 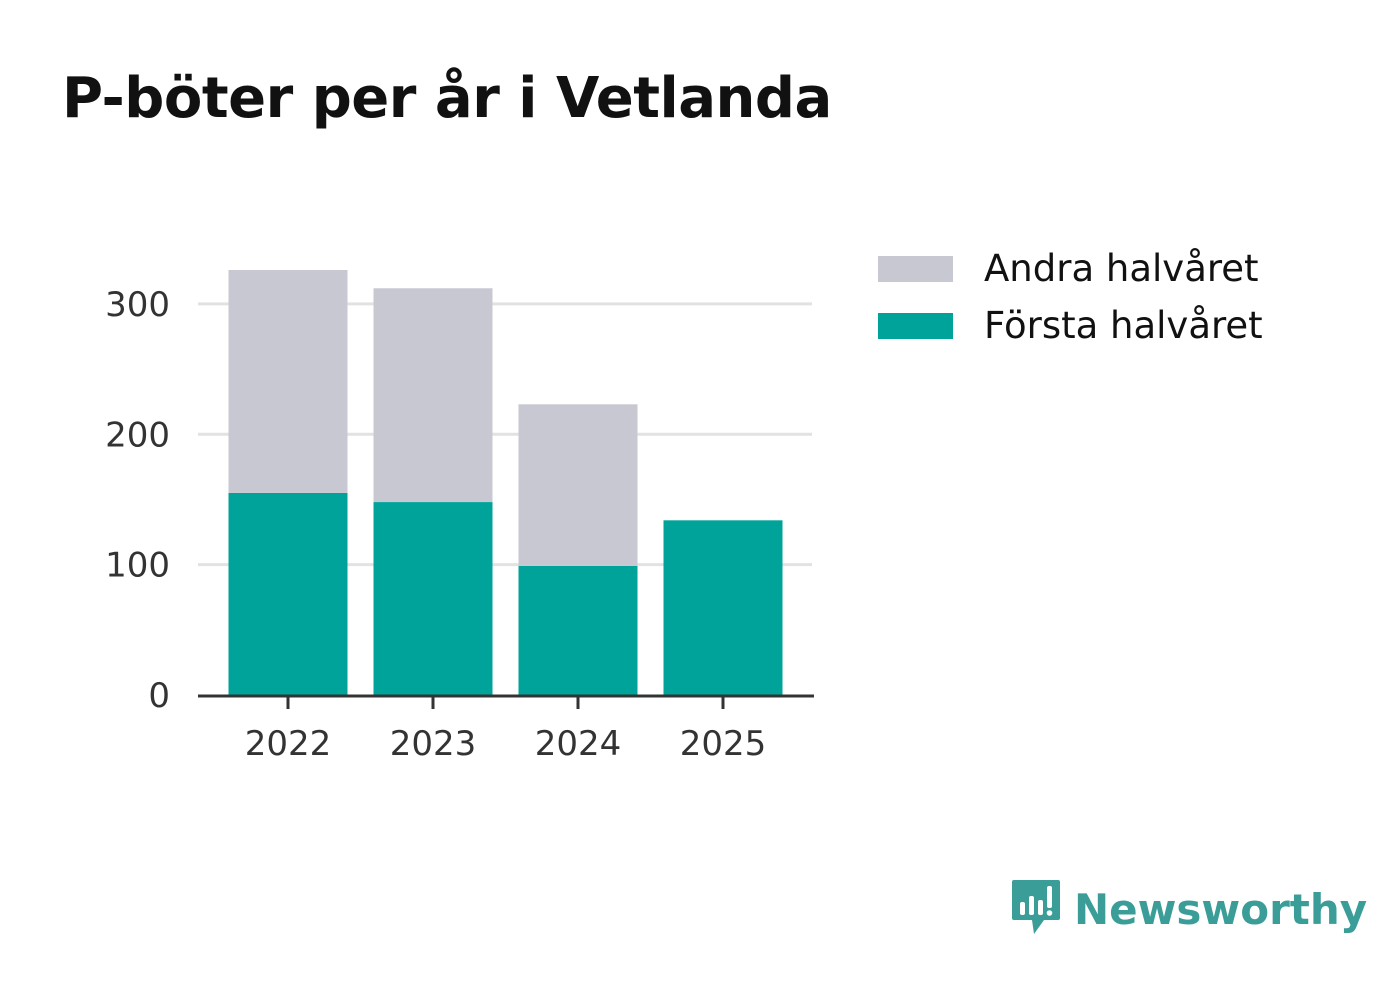 What do you see at coordinates (723, 607) in the screenshot?
I see `bar-2025-forsta` at bounding box center [723, 607].